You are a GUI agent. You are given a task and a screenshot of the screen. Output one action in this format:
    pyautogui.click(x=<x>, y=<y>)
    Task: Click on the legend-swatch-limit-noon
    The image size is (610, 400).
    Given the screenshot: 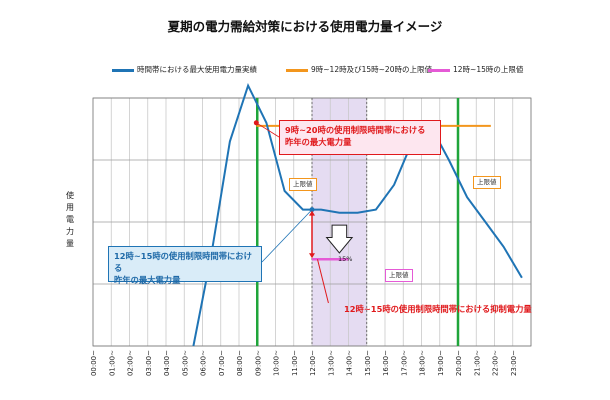 What is the action you would take?
    pyautogui.click(x=439, y=70)
    